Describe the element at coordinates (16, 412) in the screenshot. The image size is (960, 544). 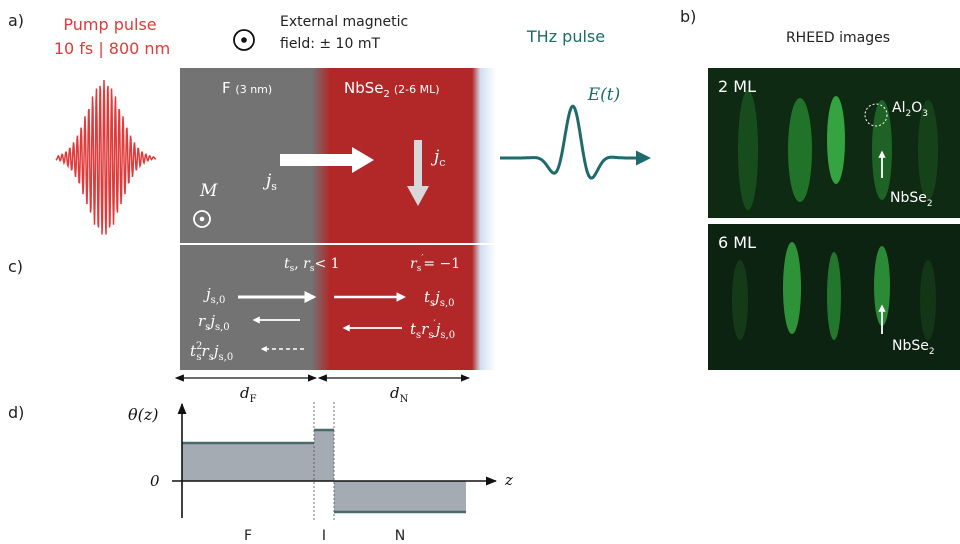
I see `panel-label-d: d)` at that location.